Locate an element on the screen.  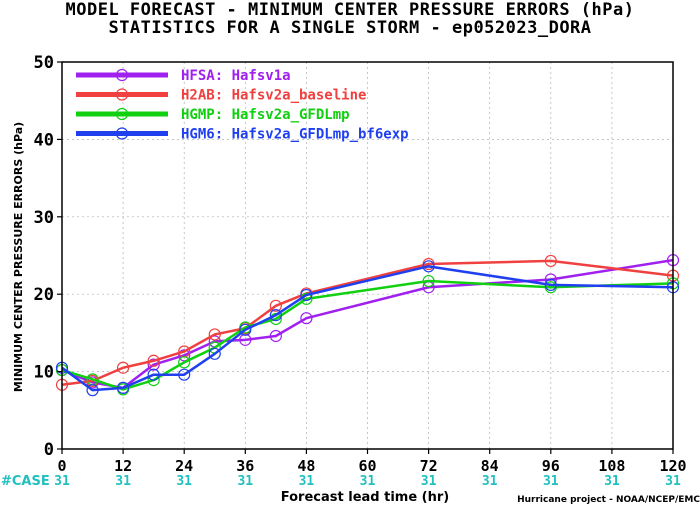
legend-marker-h2ab is located at coordinates (122, 94).